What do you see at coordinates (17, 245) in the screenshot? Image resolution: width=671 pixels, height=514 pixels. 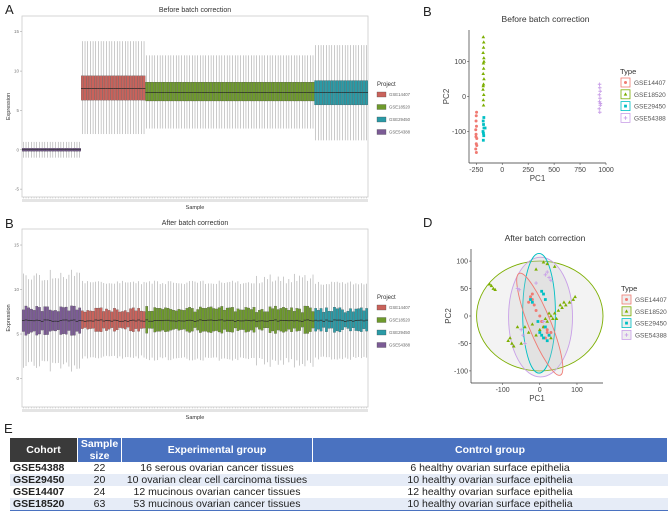 I see `y-tick-label: 15` at bounding box center [17, 245].